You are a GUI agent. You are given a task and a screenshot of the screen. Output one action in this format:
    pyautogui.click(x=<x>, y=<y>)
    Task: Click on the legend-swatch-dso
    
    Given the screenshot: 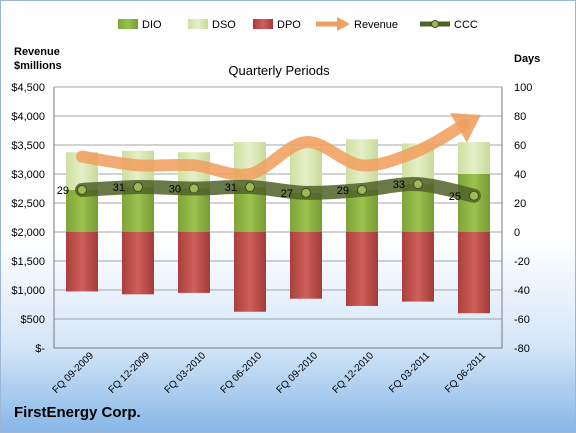 What is the action you would take?
    pyautogui.click(x=198, y=24)
    